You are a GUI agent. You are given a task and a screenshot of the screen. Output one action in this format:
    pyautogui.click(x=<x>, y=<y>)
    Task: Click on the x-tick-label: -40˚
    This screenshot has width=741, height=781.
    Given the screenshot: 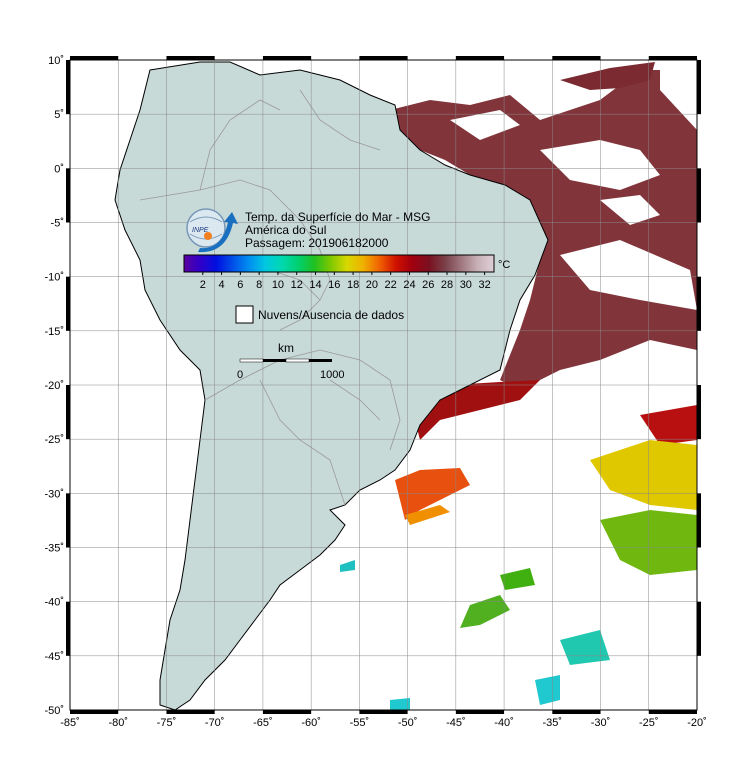 What is the action you would take?
    pyautogui.click(x=504, y=723)
    